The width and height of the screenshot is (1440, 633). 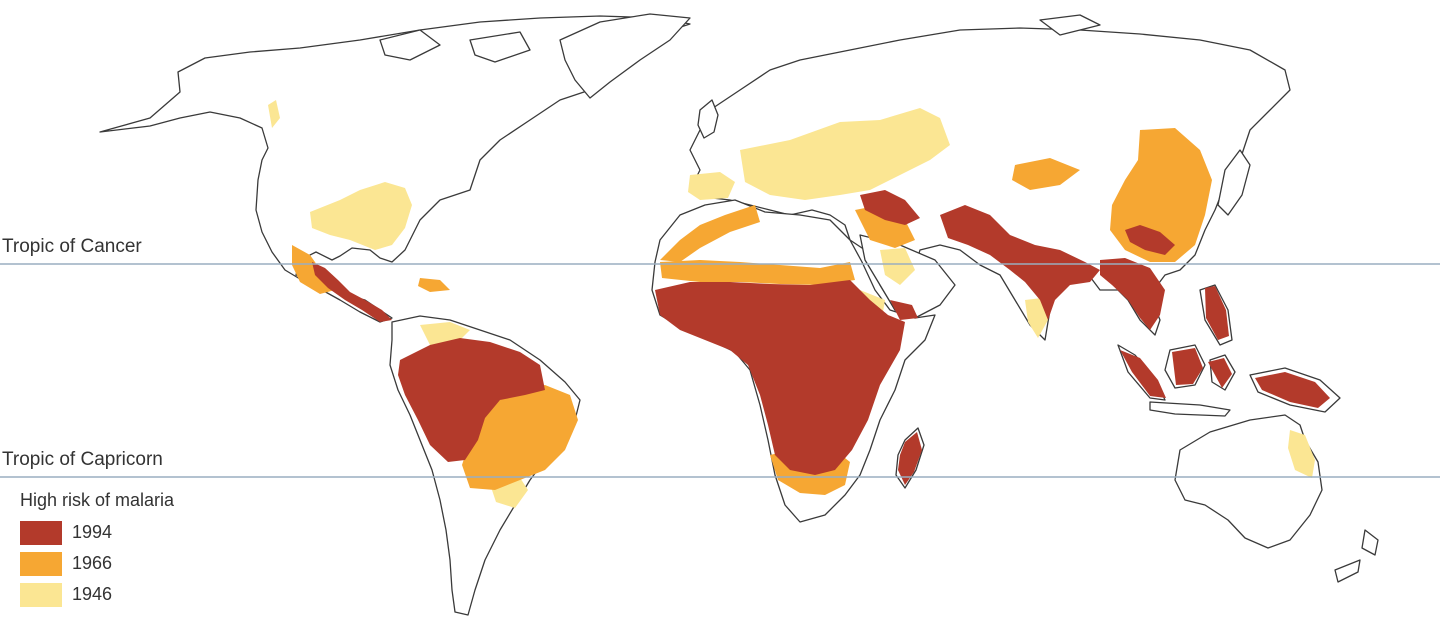 I want to click on greenland, so click(x=625, y=56).